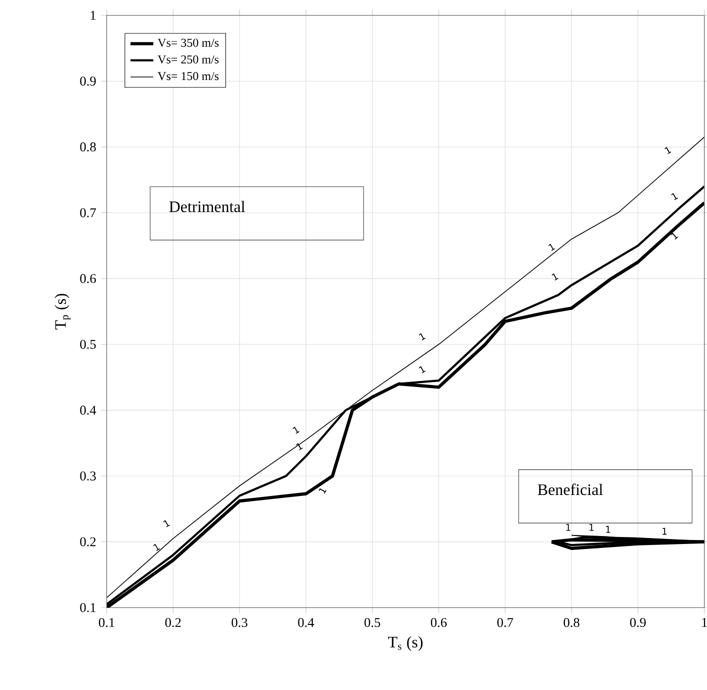  I want to click on x-tick-label: 0.9, so click(638, 622).